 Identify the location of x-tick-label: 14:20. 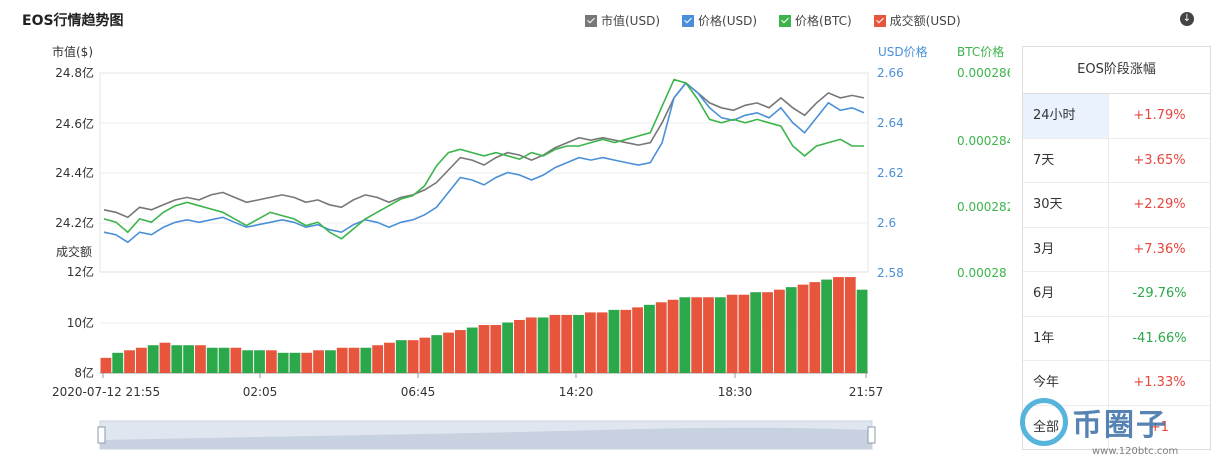
(576, 392).